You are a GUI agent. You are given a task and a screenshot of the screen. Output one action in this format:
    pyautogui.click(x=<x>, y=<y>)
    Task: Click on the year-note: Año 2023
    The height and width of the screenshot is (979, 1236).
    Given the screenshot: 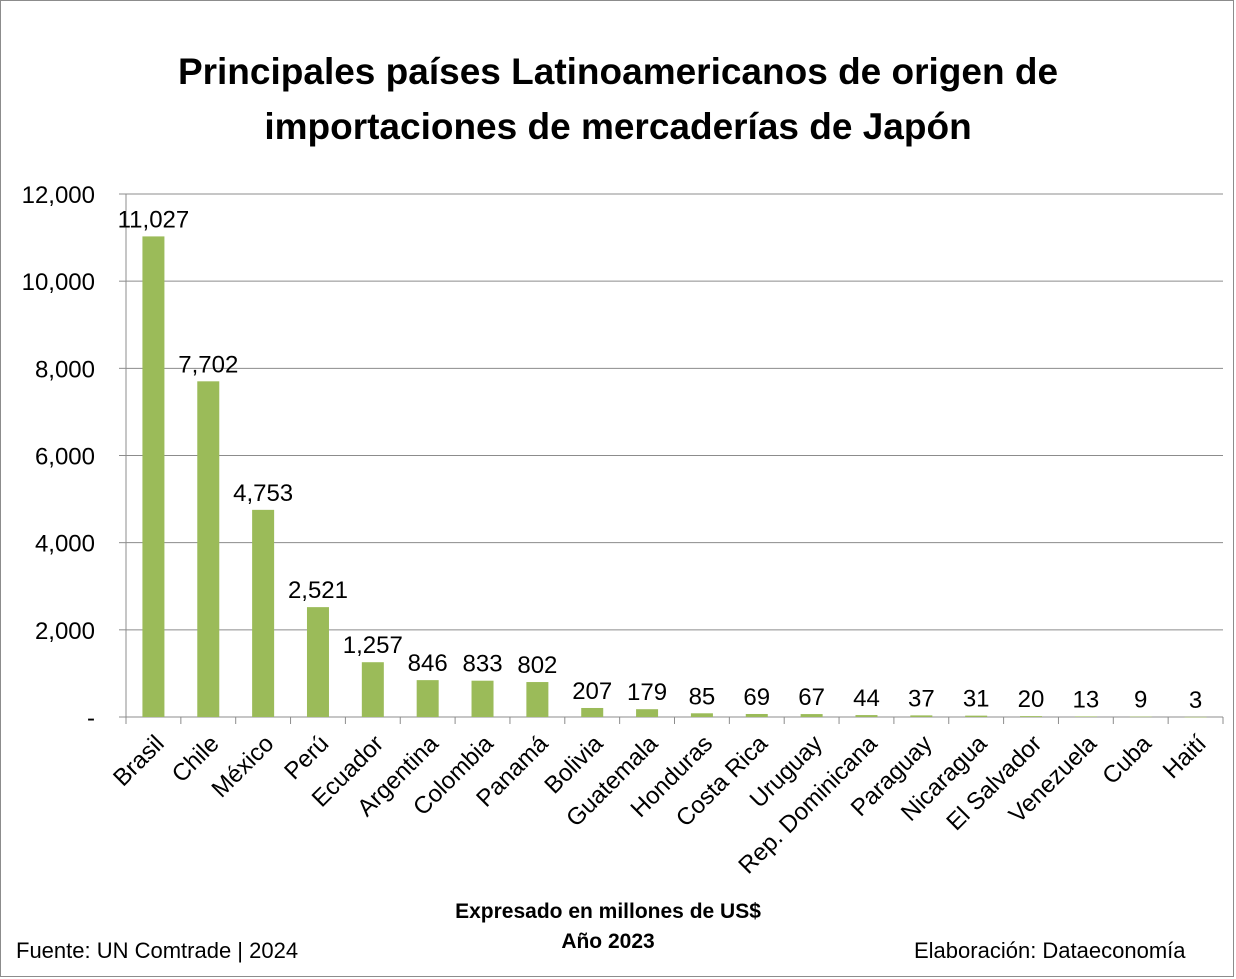 What is the action you would take?
    pyautogui.click(x=608, y=941)
    